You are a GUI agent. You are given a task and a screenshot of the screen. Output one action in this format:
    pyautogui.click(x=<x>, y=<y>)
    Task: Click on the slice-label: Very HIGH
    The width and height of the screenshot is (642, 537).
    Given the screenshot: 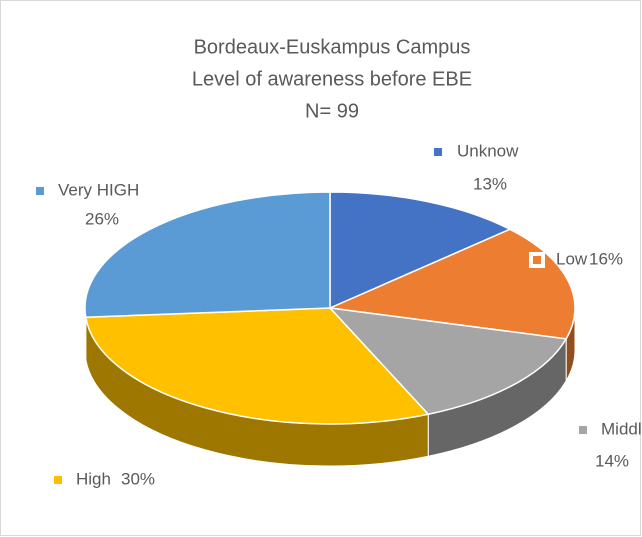 What is the action you would take?
    pyautogui.click(x=98, y=189)
    